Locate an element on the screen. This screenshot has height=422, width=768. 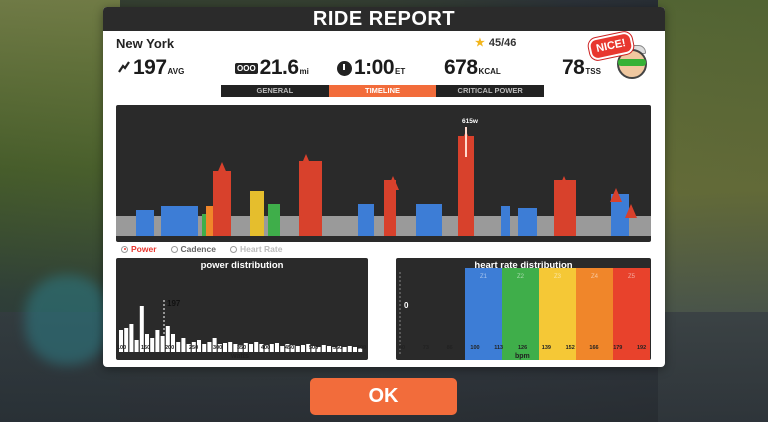
panel-title: RIDE REPORT is located at coordinates (384, 19).